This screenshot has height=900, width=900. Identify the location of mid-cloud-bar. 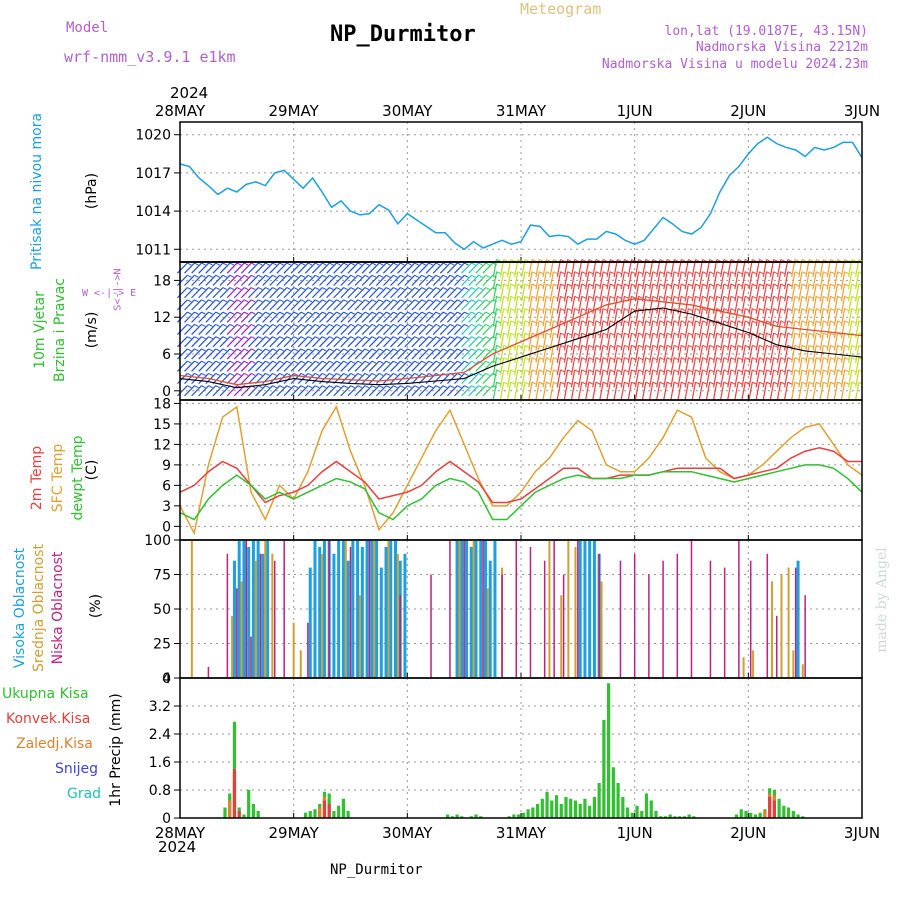
(241, 629).